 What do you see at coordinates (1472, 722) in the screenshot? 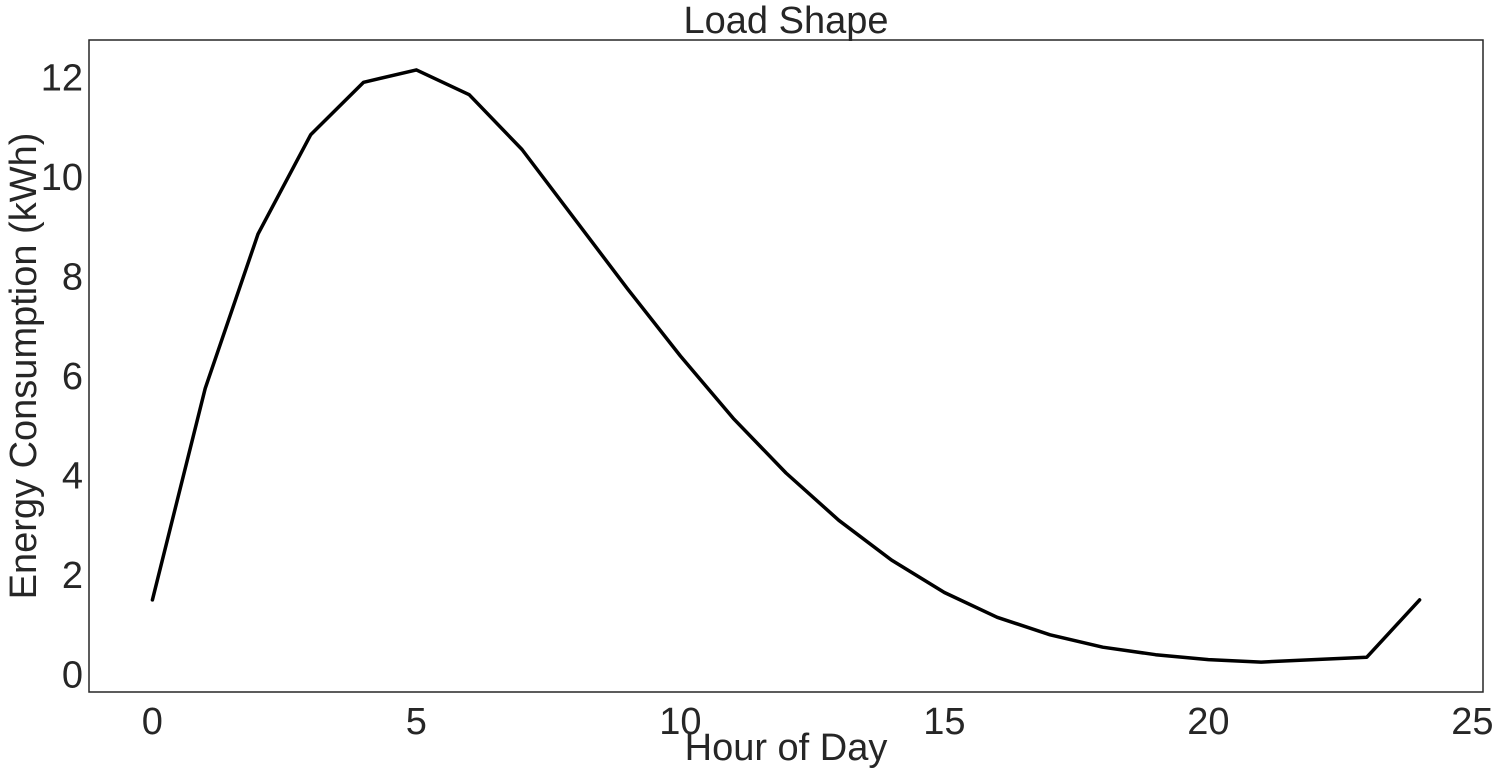
I see `x-tick-label: 25` at bounding box center [1472, 722].